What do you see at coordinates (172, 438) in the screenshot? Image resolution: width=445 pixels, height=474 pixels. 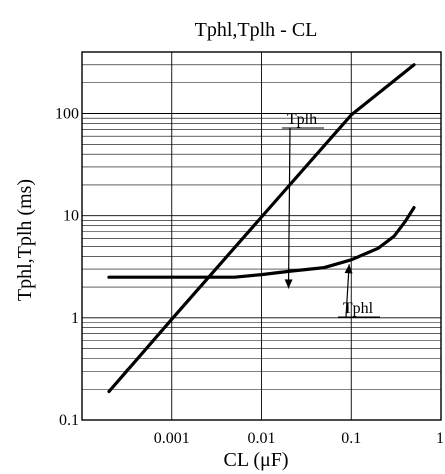 I see `x-tick-label: 0.001` at bounding box center [172, 438].